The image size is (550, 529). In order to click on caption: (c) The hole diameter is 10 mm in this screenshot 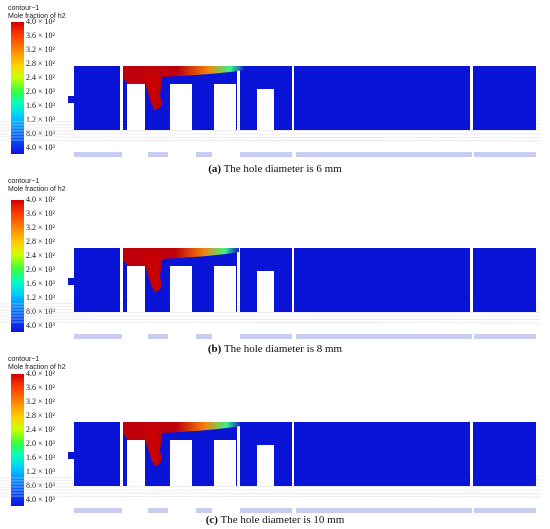, I will do `click(275, 520)`.